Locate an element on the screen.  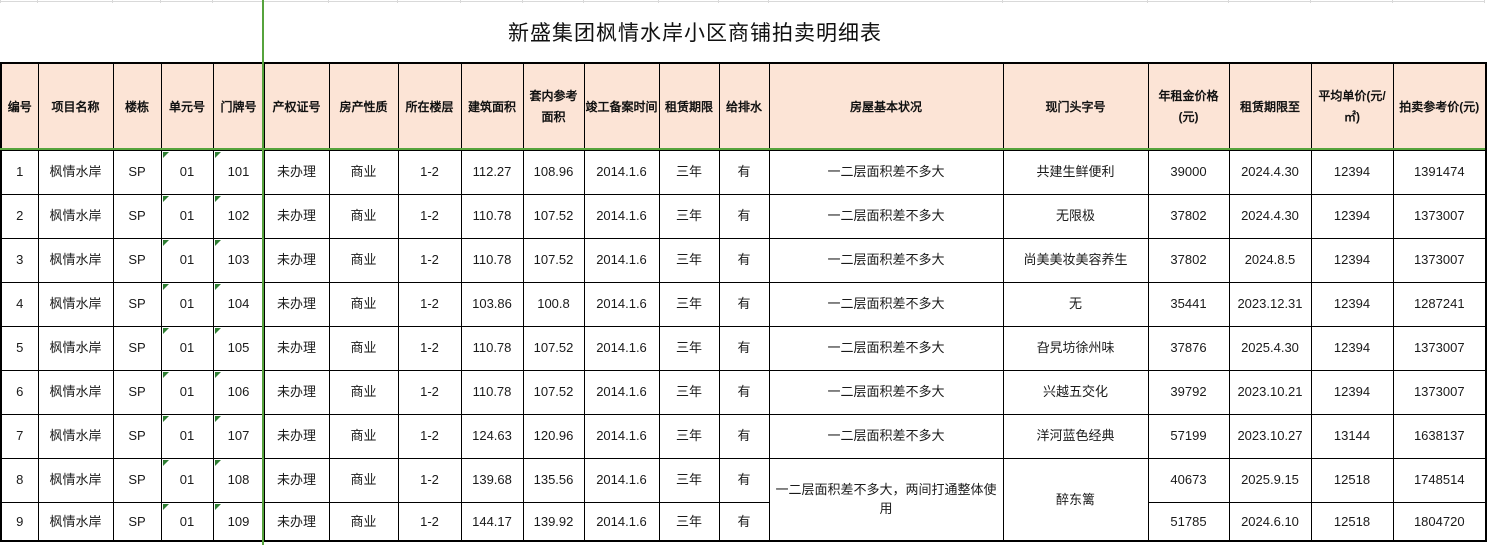
sheet-title-cell: 新盛集团枫情水岸小区商铺拍卖明细表 is located at coordinates (695, 33).